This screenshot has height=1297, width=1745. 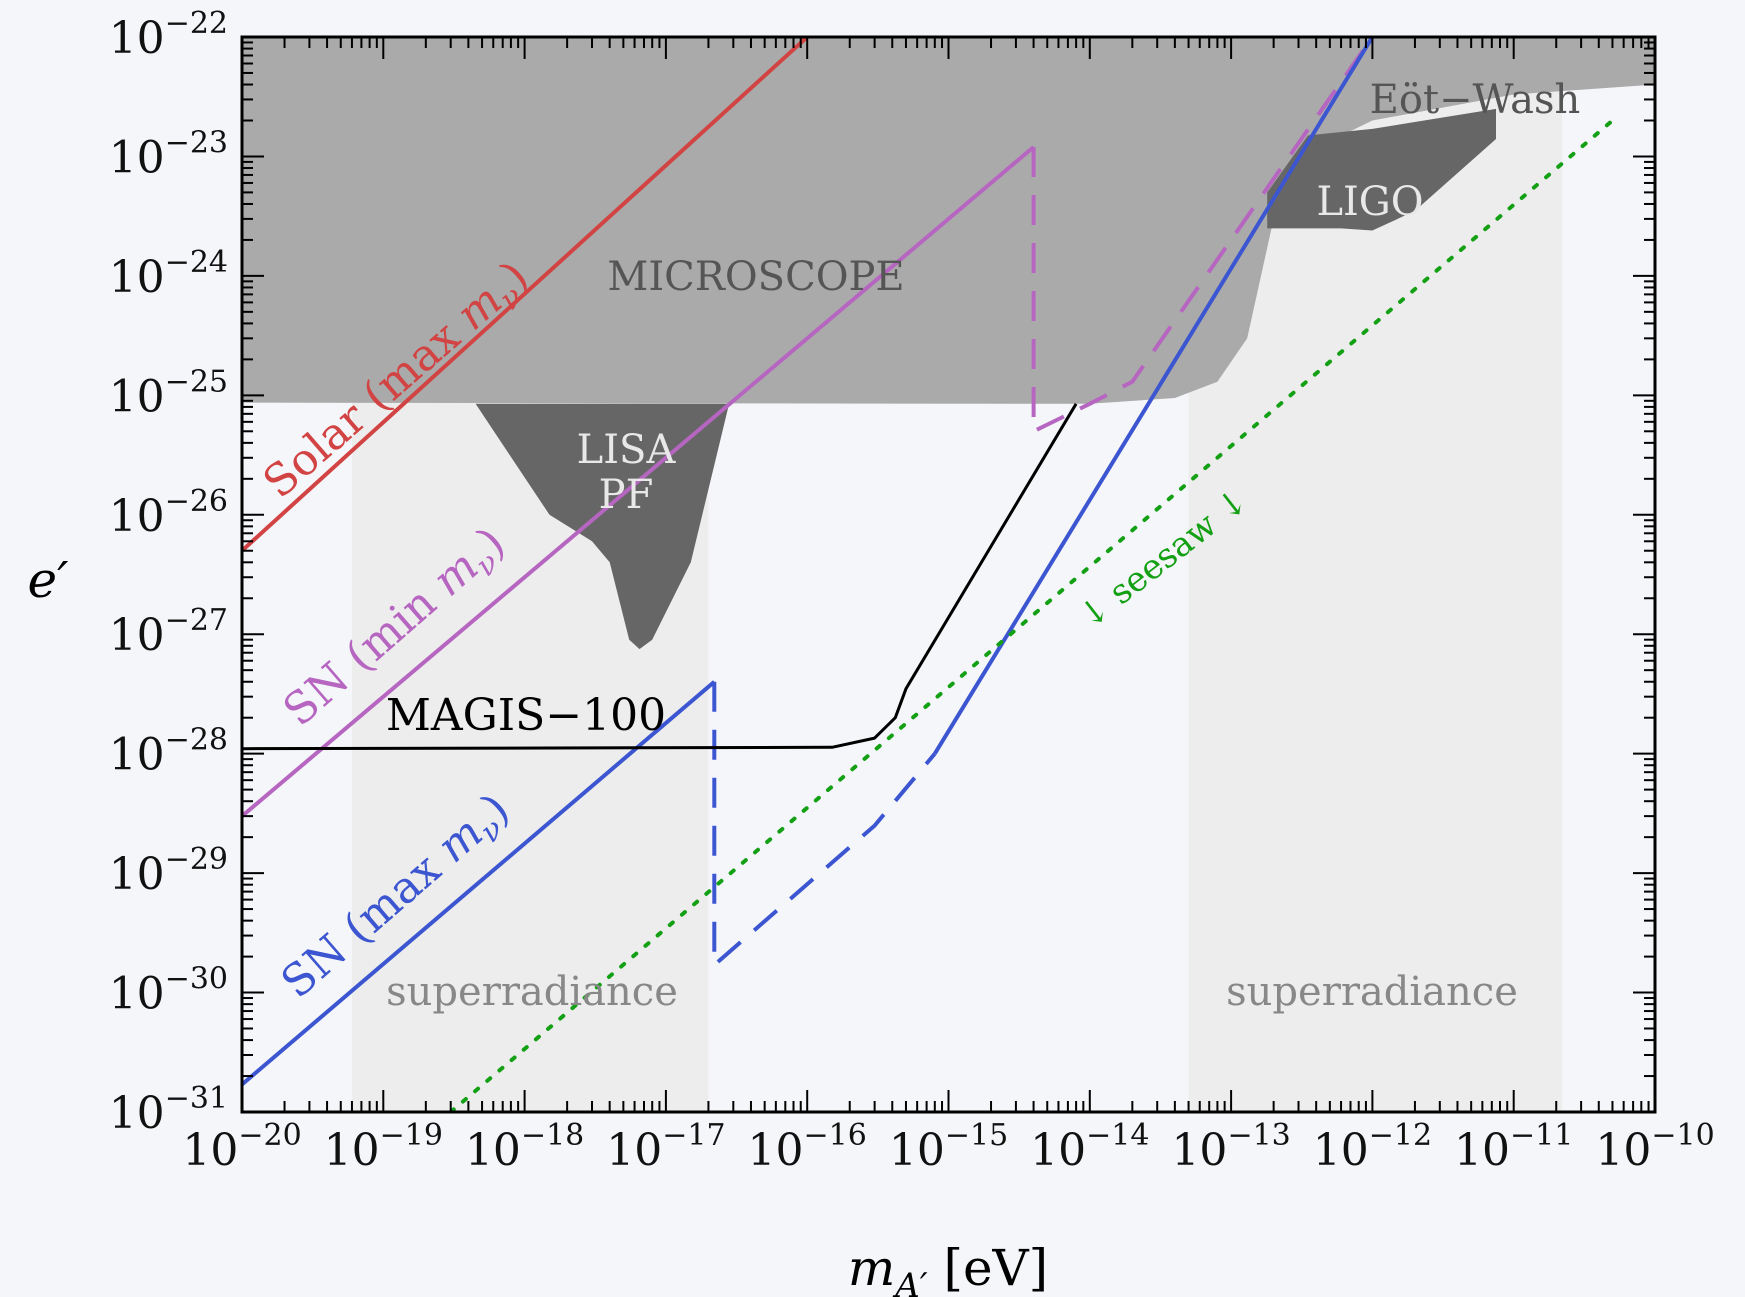 I want to click on y-tick-label: 10−24, so click(x=168, y=274).